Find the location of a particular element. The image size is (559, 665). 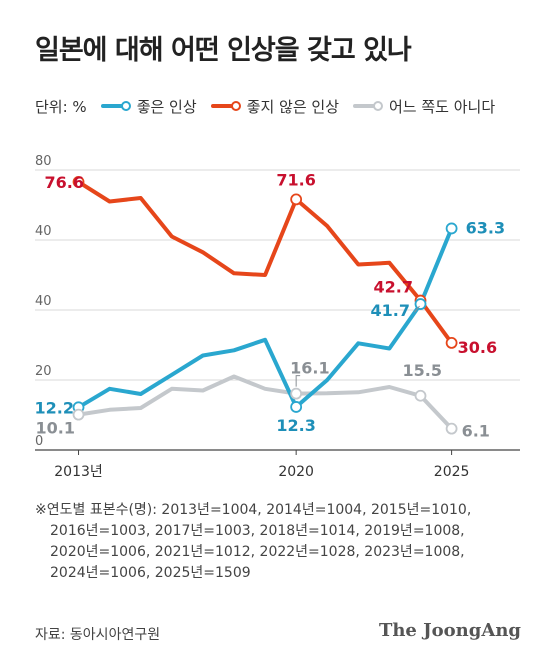

data-label: 12.3 is located at coordinates (295, 425).